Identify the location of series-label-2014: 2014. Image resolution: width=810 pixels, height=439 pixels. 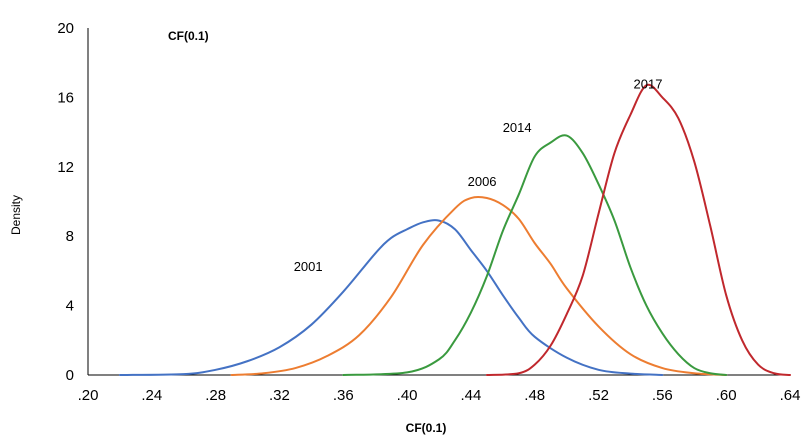
(517, 127).